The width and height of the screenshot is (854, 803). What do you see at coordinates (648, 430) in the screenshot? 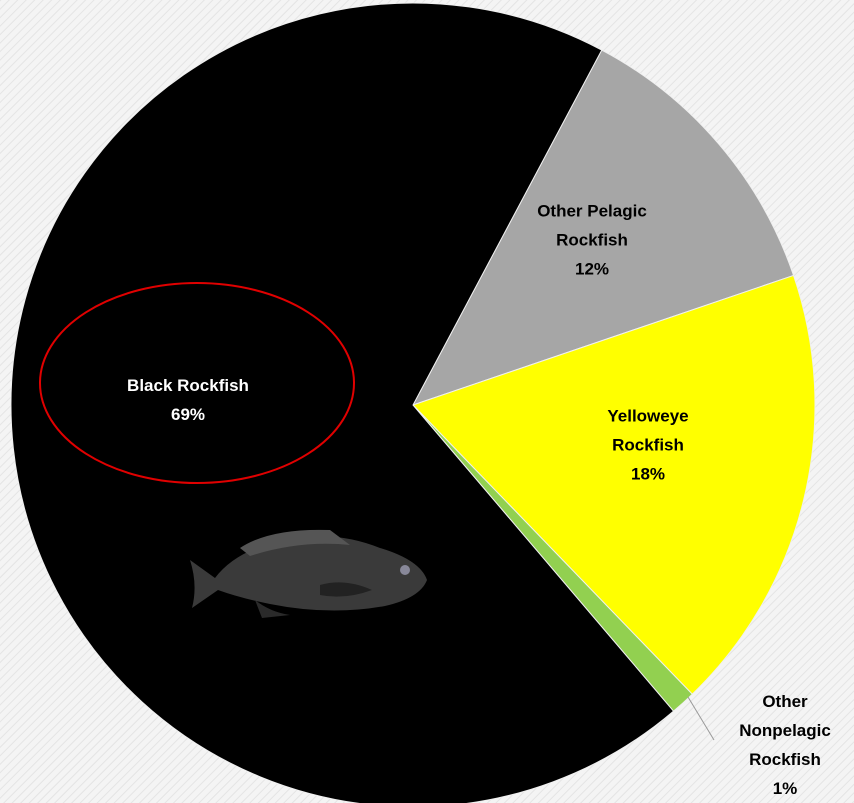
I see `category-name: Yelloweye Rockfish` at bounding box center [648, 430].